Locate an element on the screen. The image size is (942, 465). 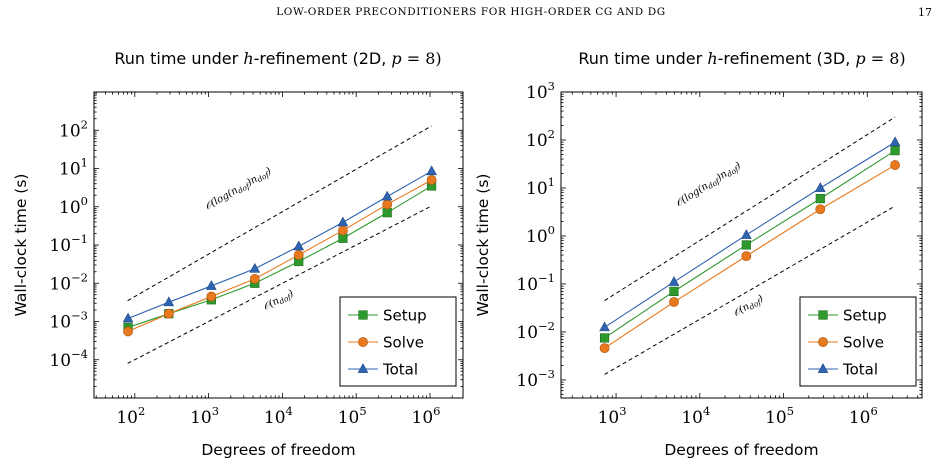
chart-title: Run time under h-refinement (2D, p = 8) is located at coordinates (277, 58).